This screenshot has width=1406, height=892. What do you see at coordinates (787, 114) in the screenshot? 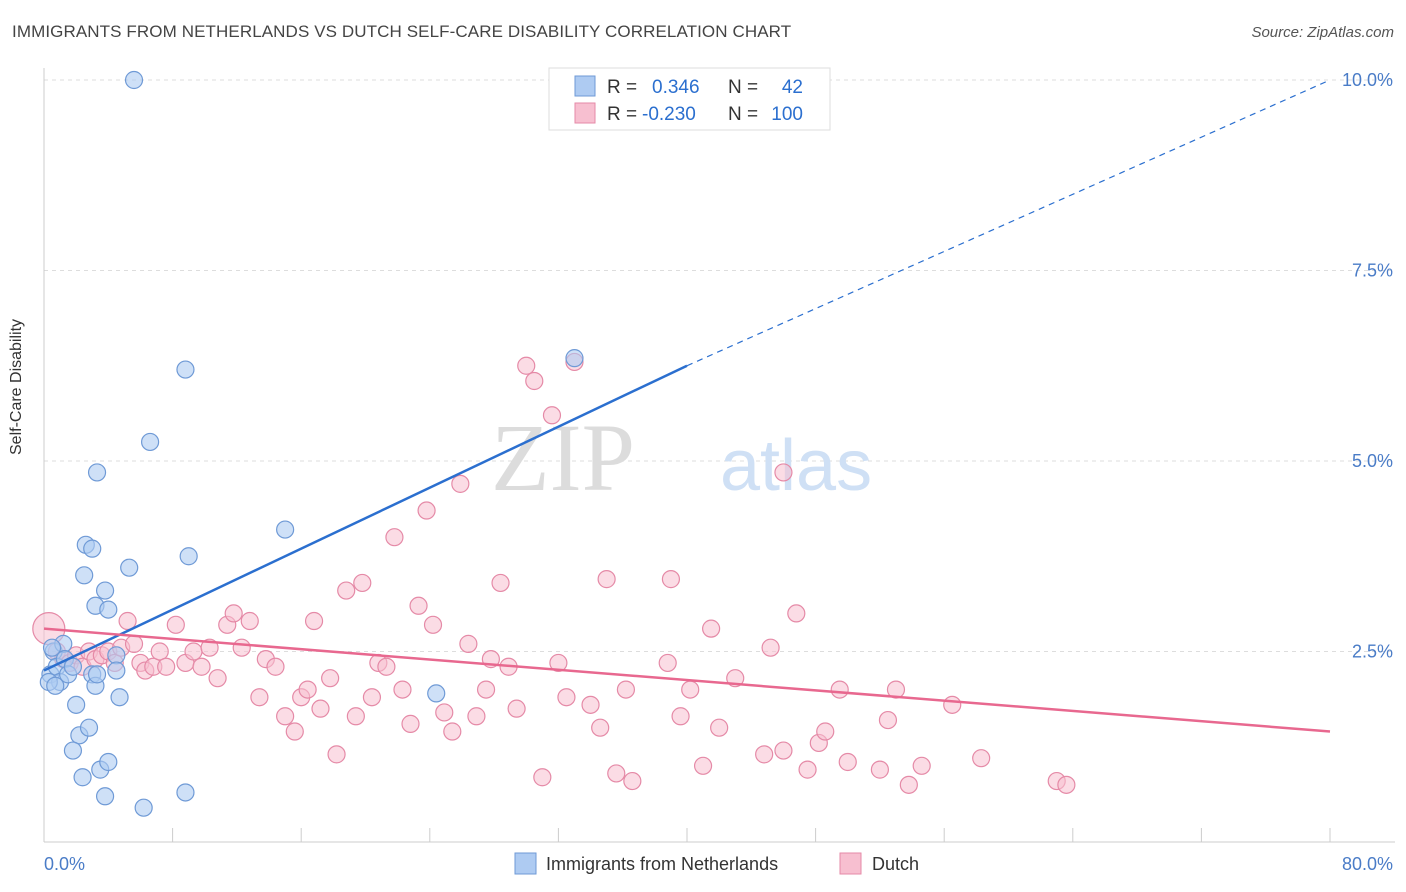
I see `legend-n-value: 100` at bounding box center [787, 114].